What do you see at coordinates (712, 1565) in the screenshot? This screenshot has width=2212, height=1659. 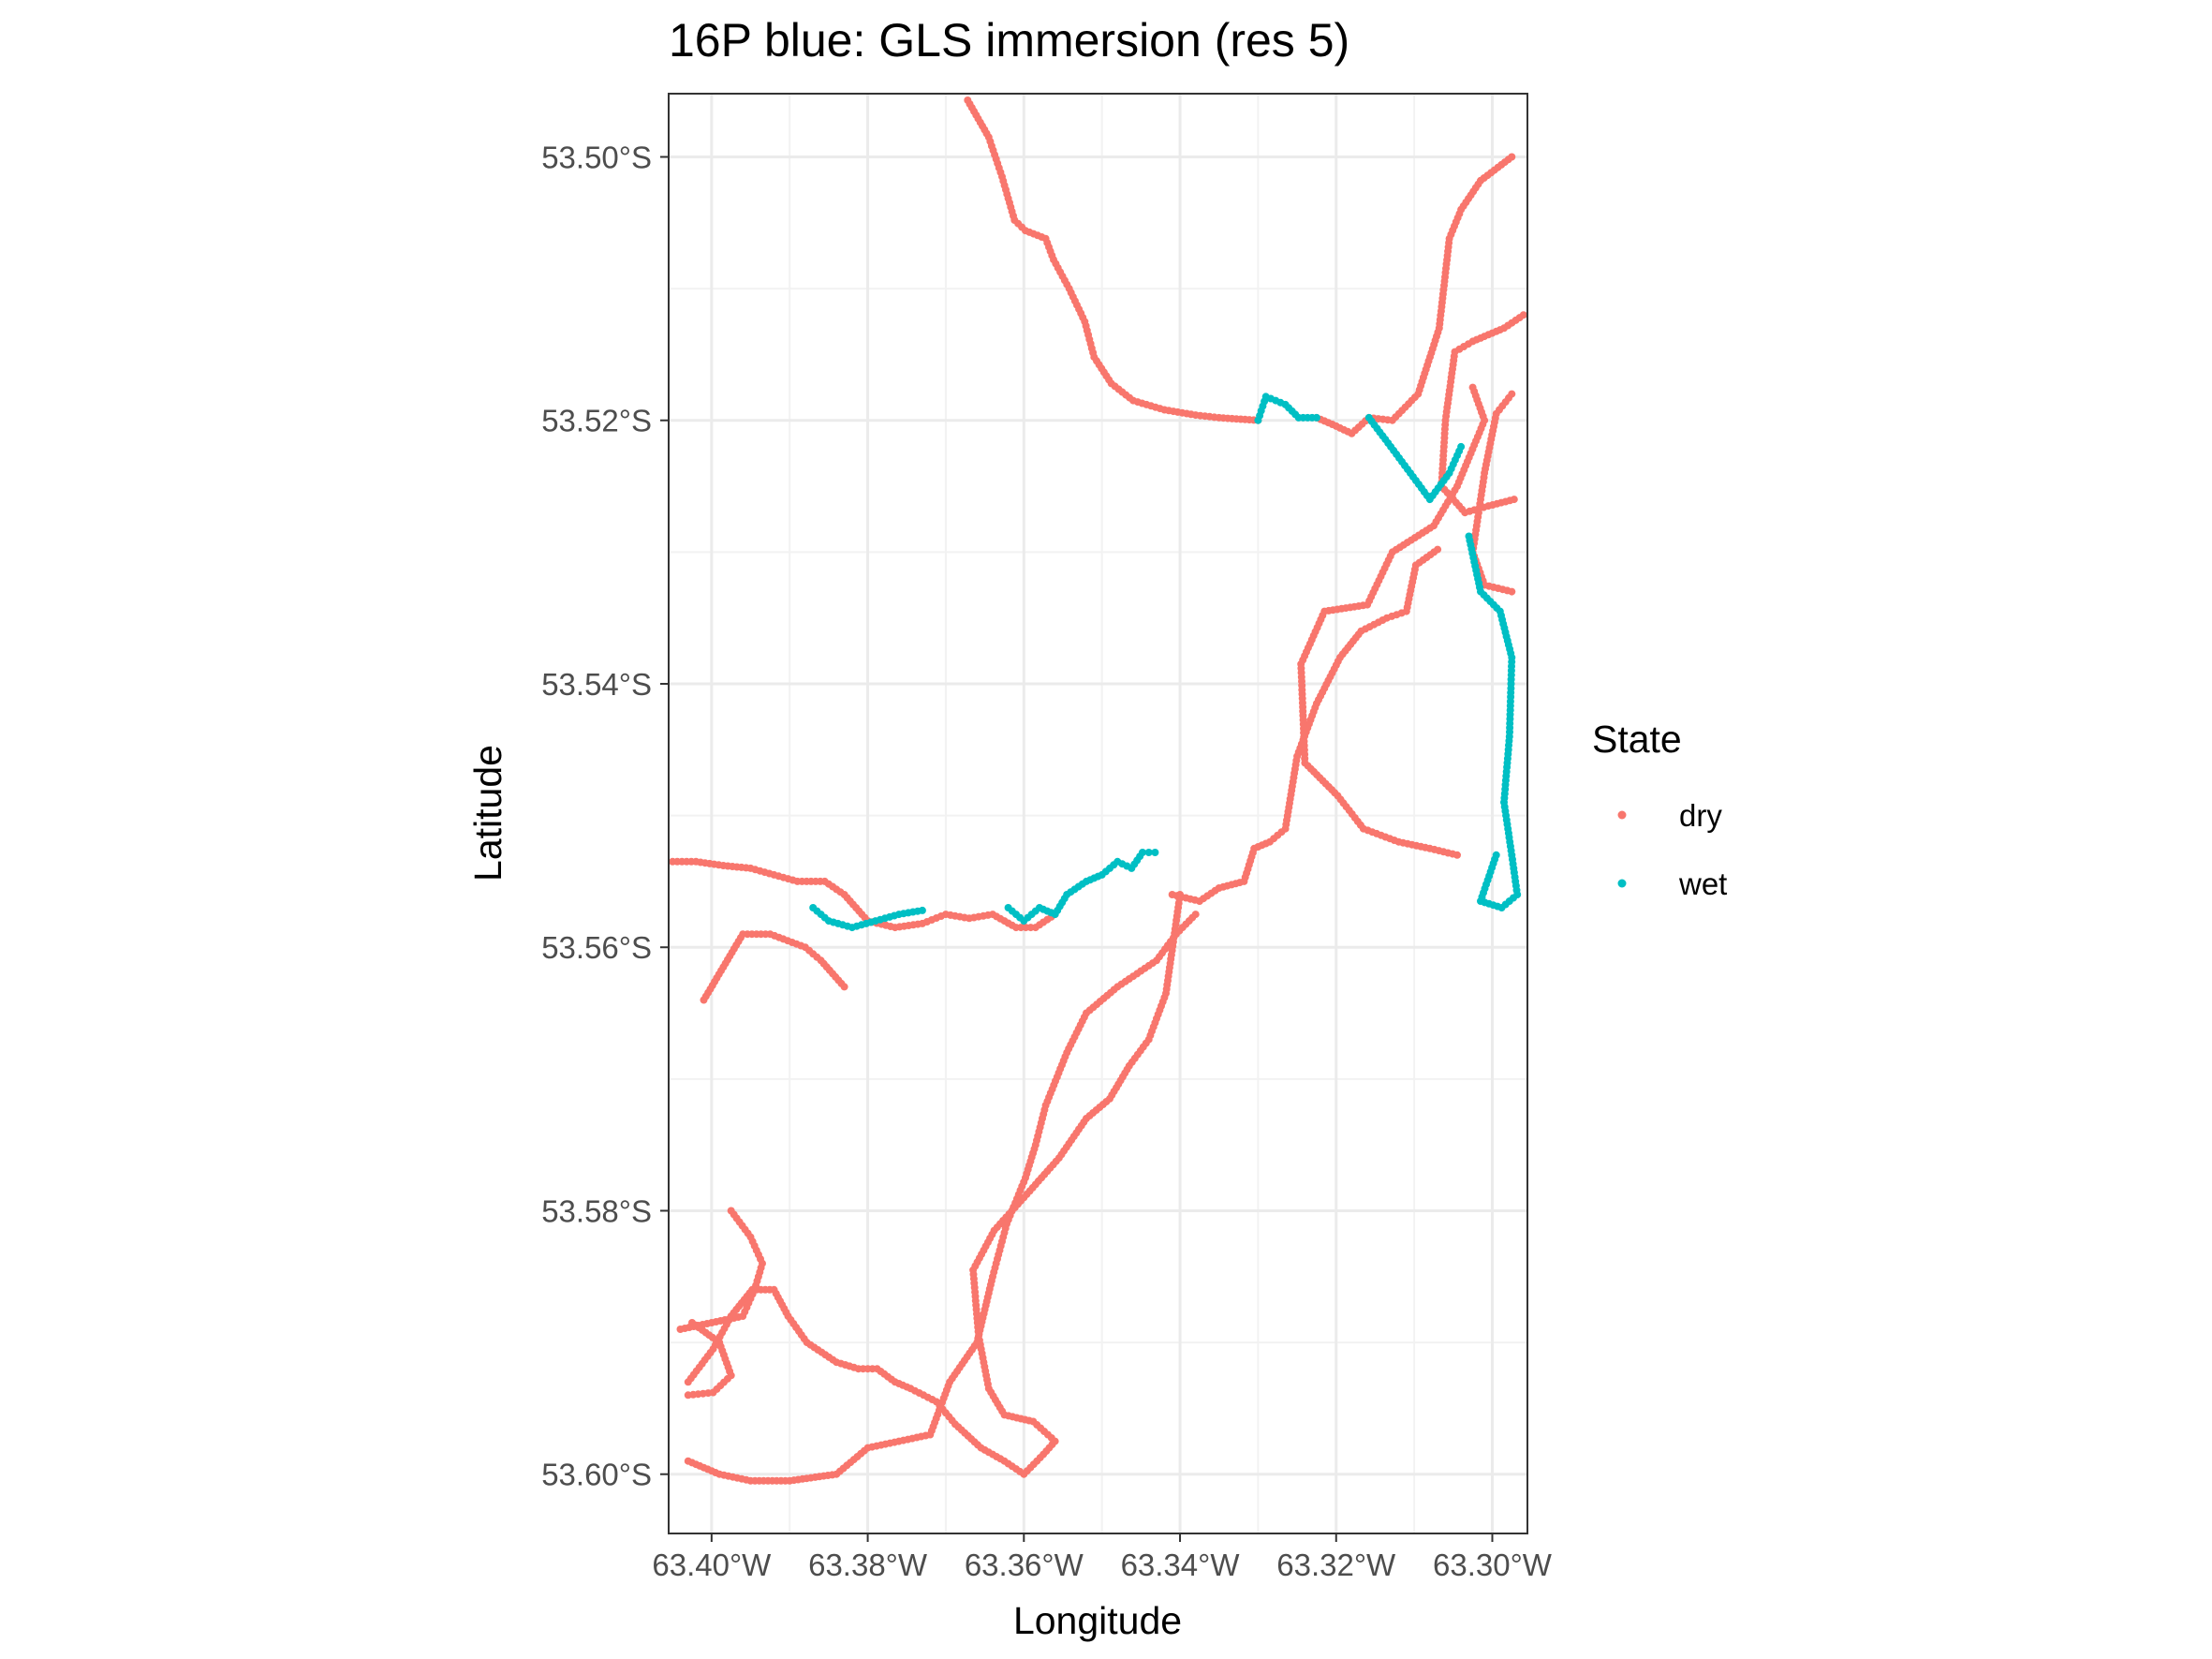 I see `x-tick-label-0: 63.40°W` at bounding box center [712, 1565].